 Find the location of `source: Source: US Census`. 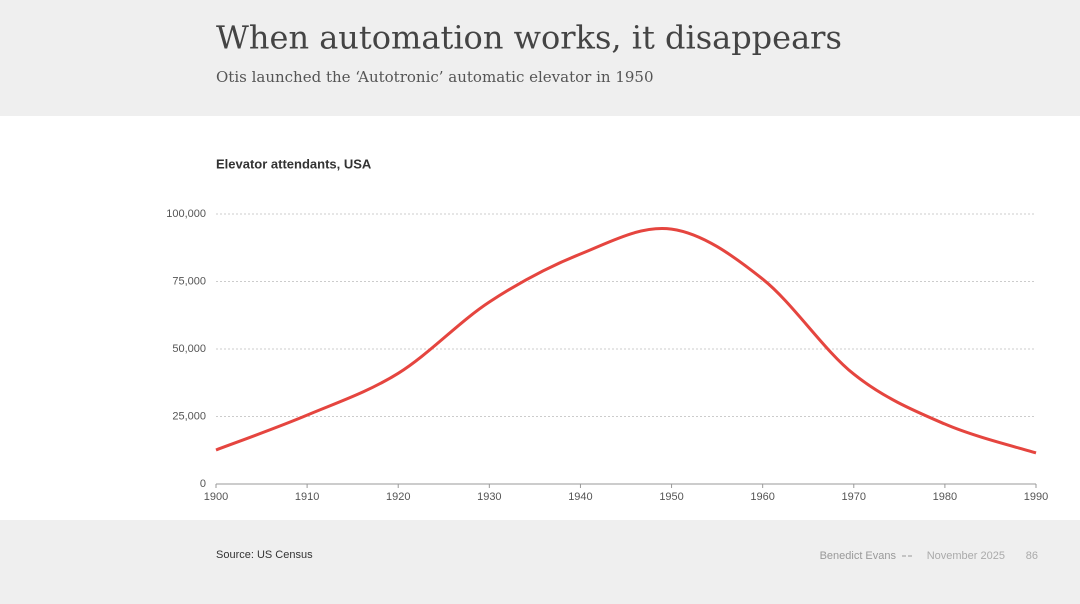

source: Source: US Census is located at coordinates (264, 555).